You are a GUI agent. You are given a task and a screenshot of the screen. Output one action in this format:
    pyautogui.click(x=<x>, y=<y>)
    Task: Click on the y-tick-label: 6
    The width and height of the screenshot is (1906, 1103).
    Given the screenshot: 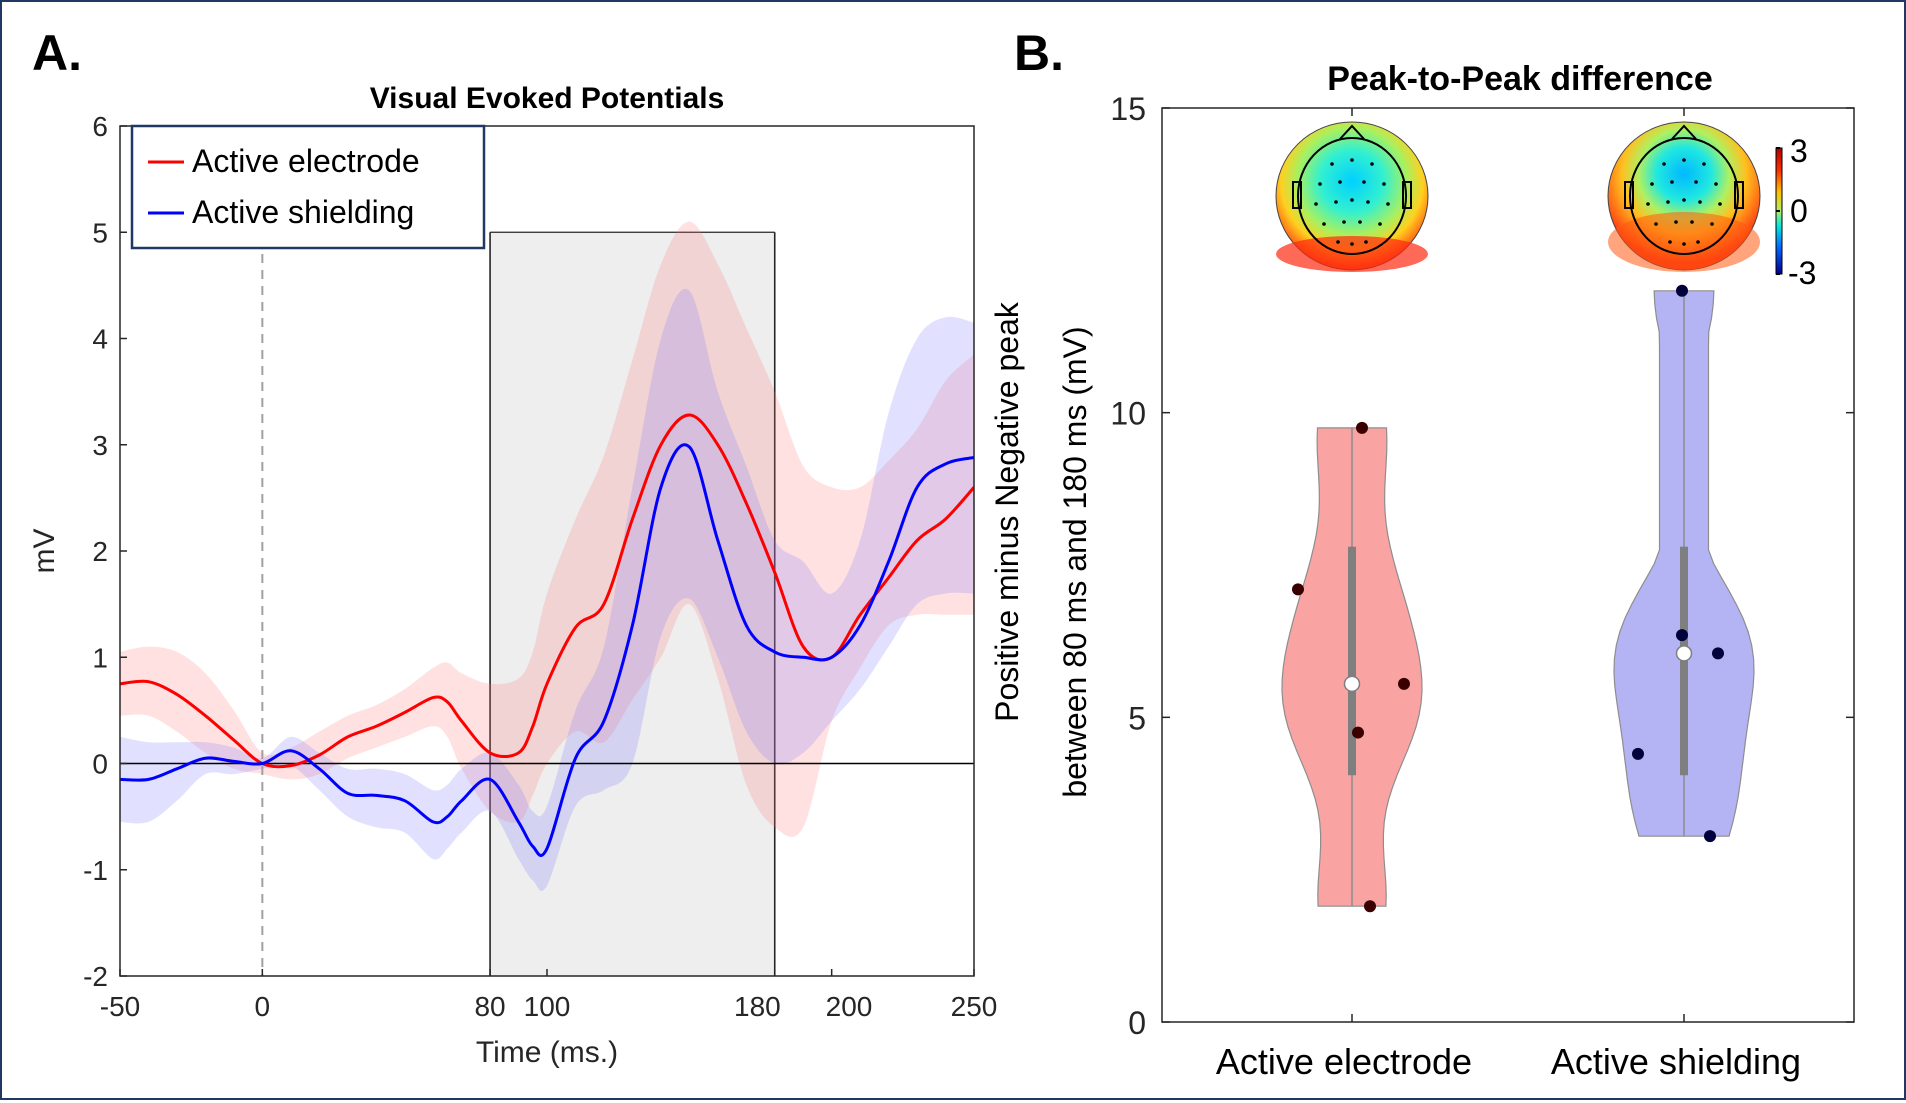 What is the action you would take?
    pyautogui.click(x=100, y=126)
    